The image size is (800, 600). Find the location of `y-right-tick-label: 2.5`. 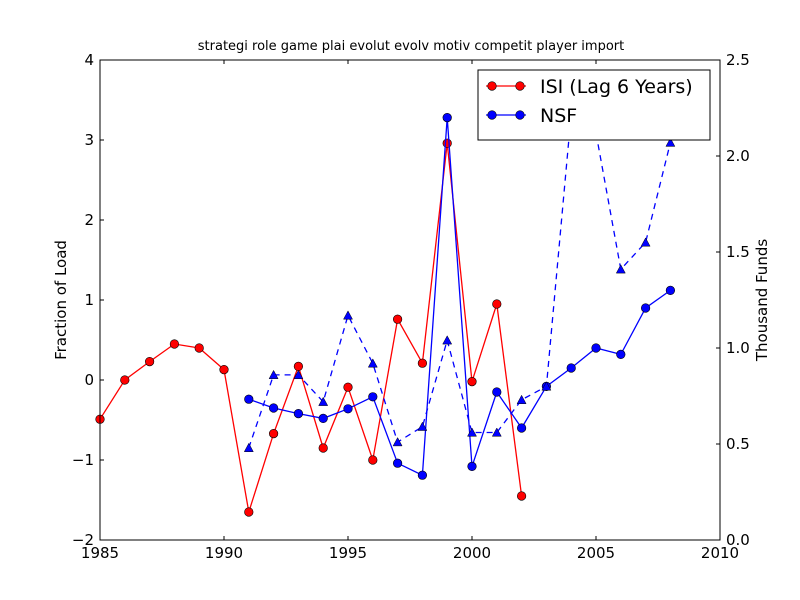

y-right-tick-label: 2.5 is located at coordinates (738, 60).